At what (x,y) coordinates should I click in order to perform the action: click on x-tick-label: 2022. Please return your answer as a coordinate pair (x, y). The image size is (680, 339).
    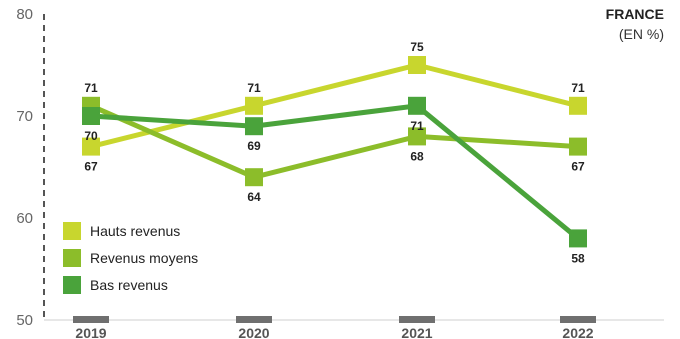
    Looking at the image, I should click on (577, 332).